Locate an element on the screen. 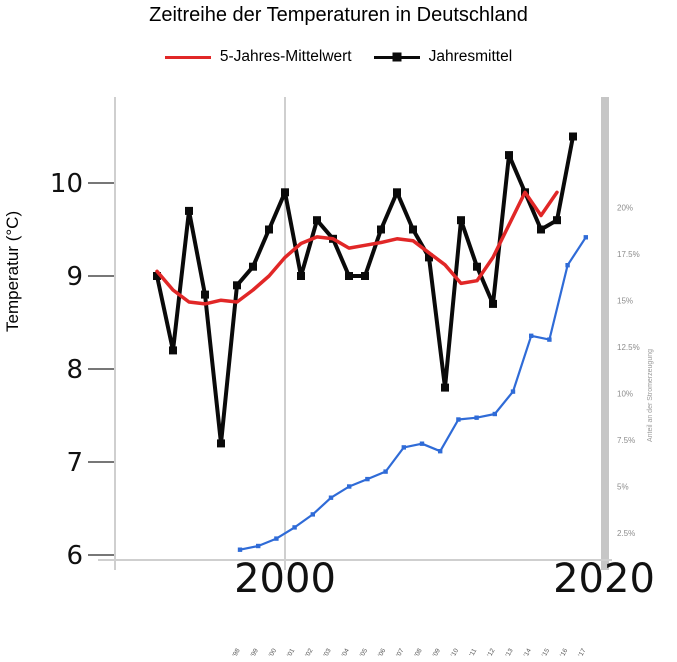  right-axis-title: Anteil an der Stromerzeugung is located at coordinates (650, 395).